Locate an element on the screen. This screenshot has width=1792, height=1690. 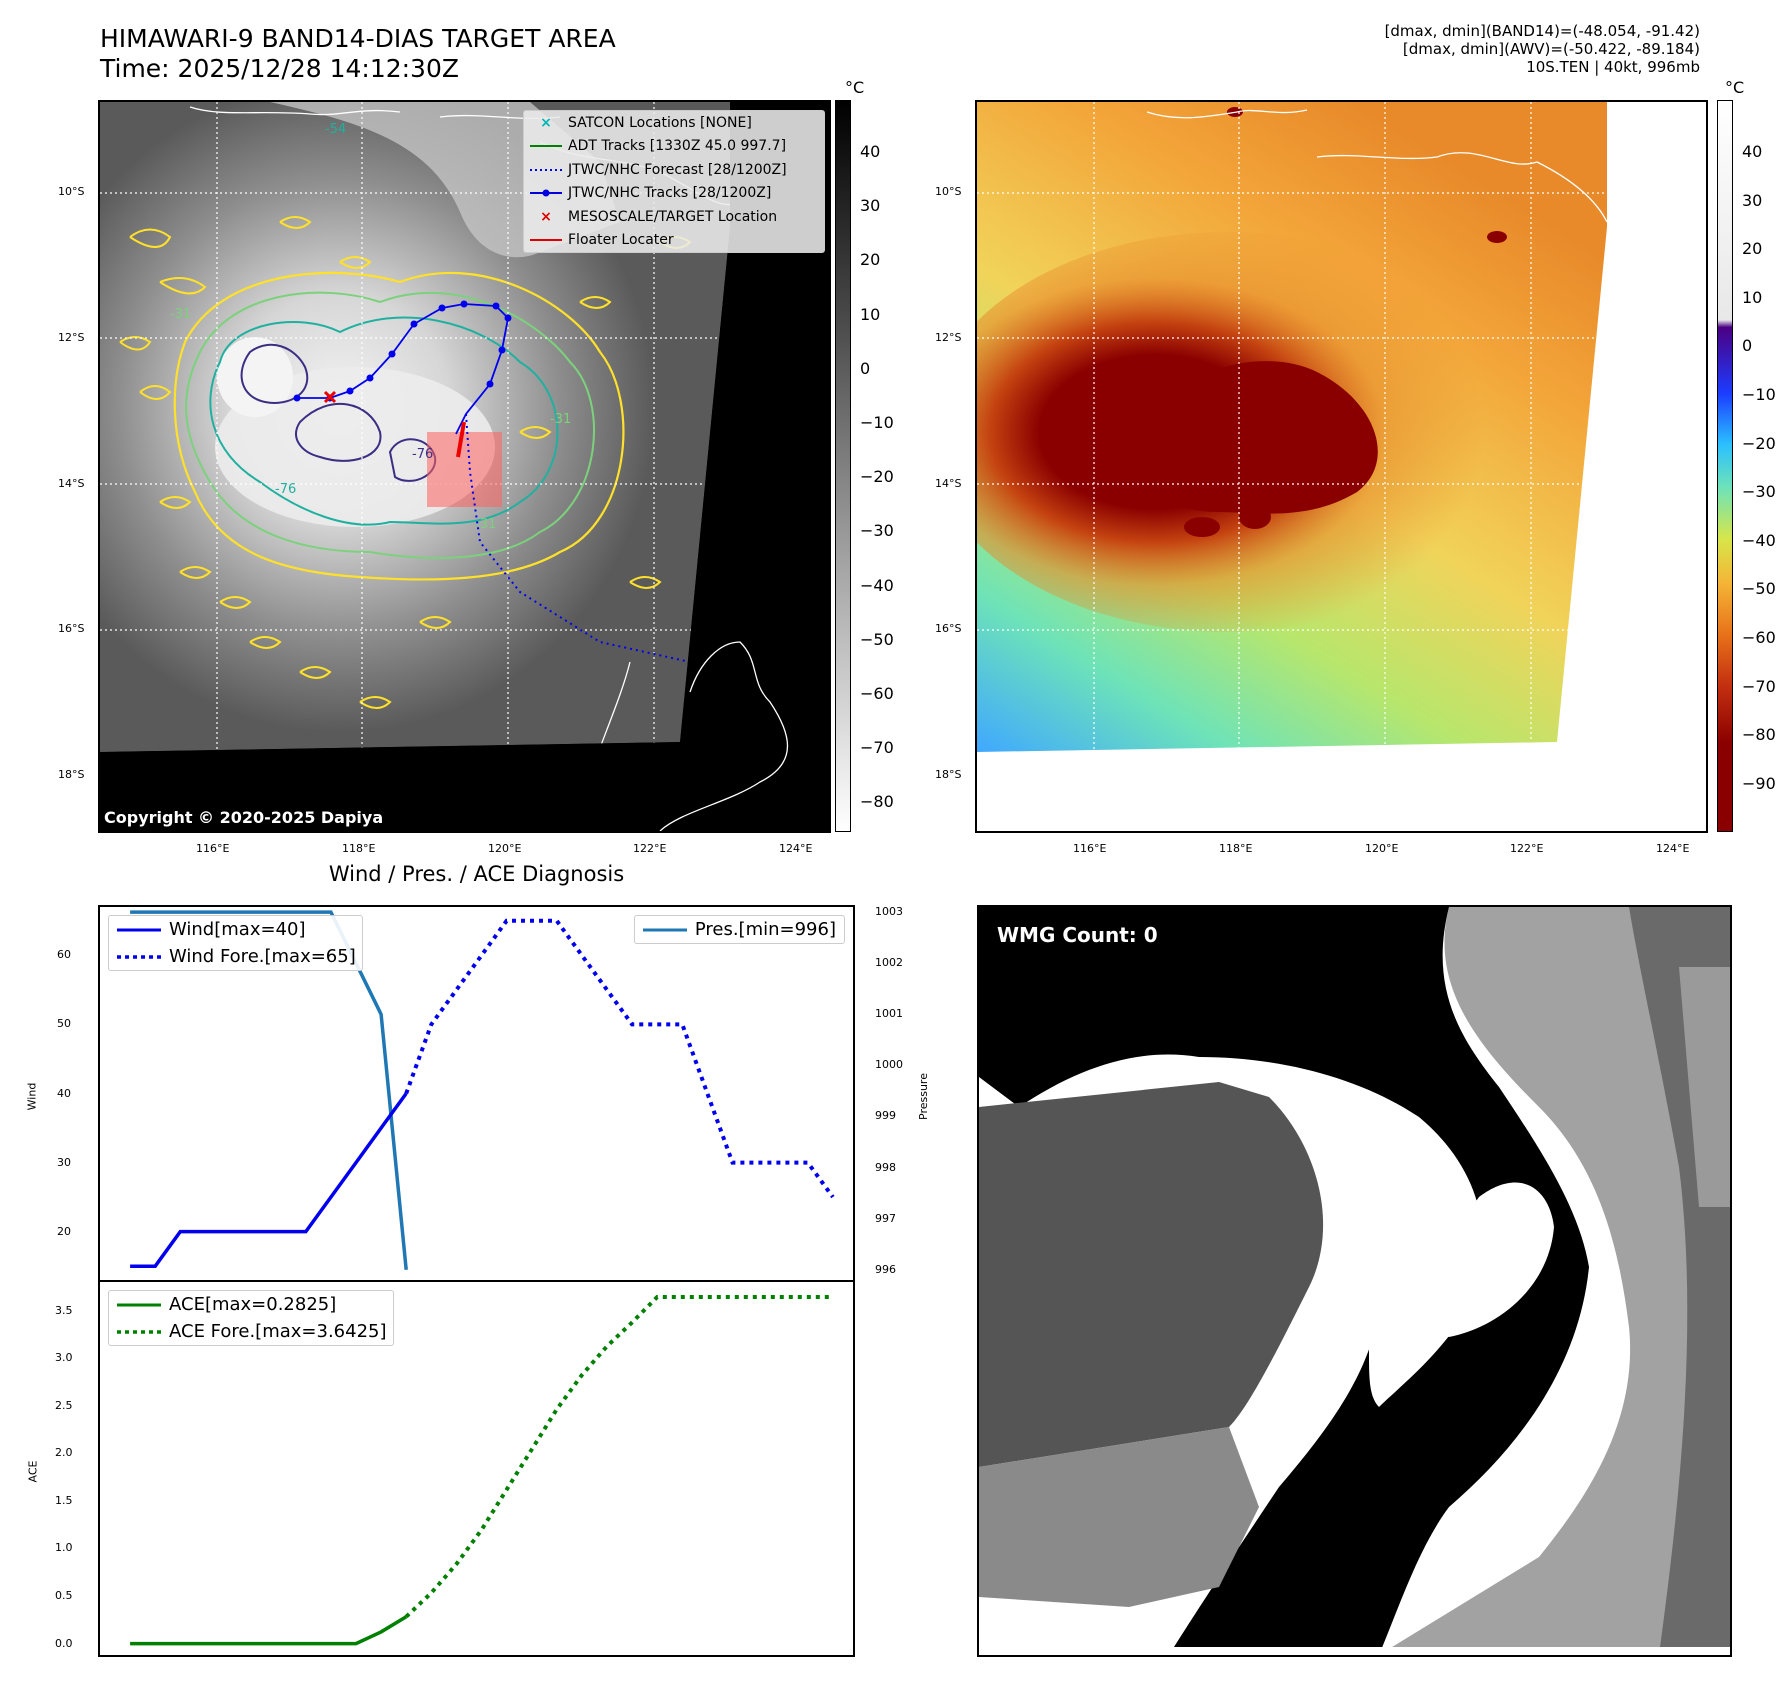
colorbar-gray is located at coordinates (843, 466).